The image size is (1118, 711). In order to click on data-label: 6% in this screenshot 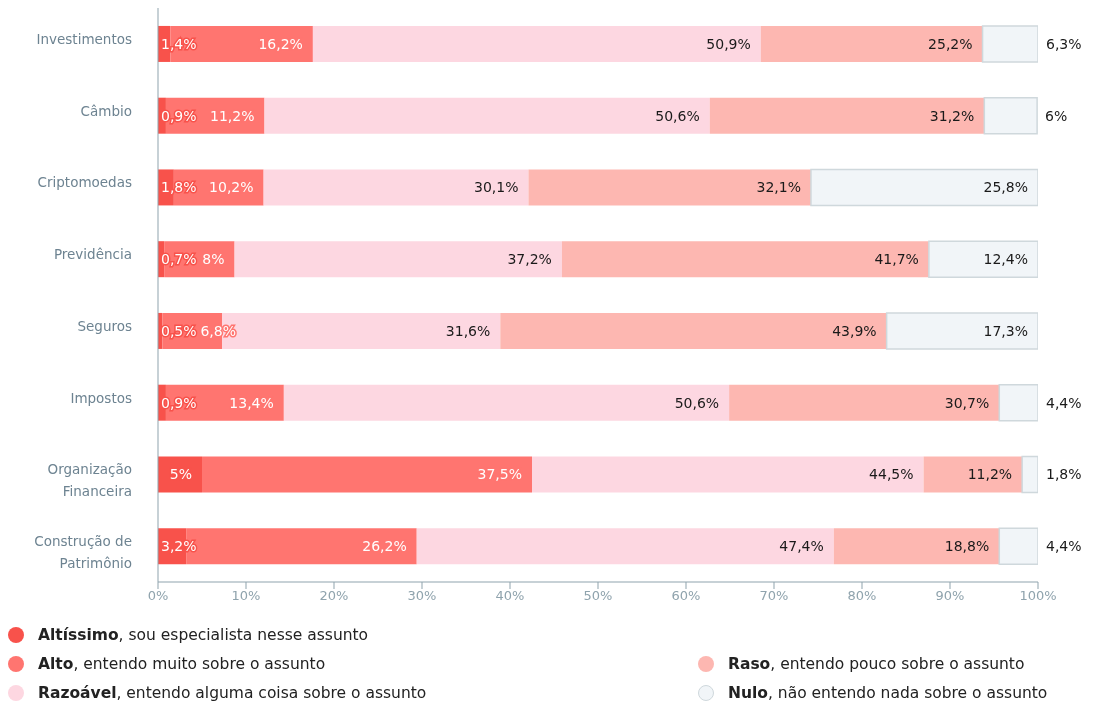, I will do `click(1056, 115)`.